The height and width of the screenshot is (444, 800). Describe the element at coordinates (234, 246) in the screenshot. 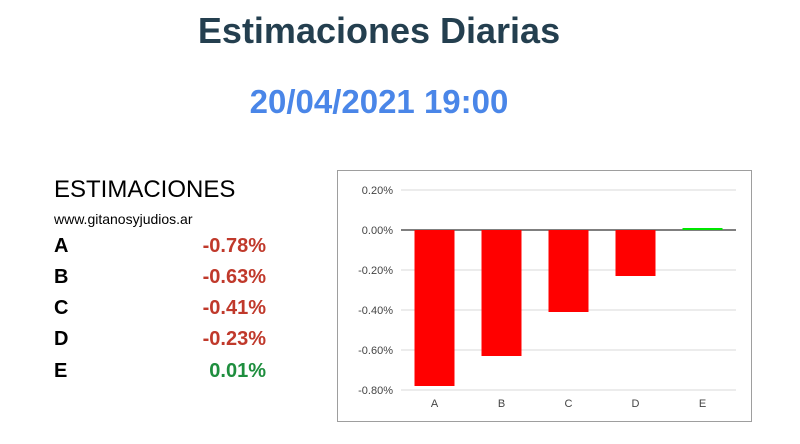

I see `estimation-value: -0.78%` at that location.